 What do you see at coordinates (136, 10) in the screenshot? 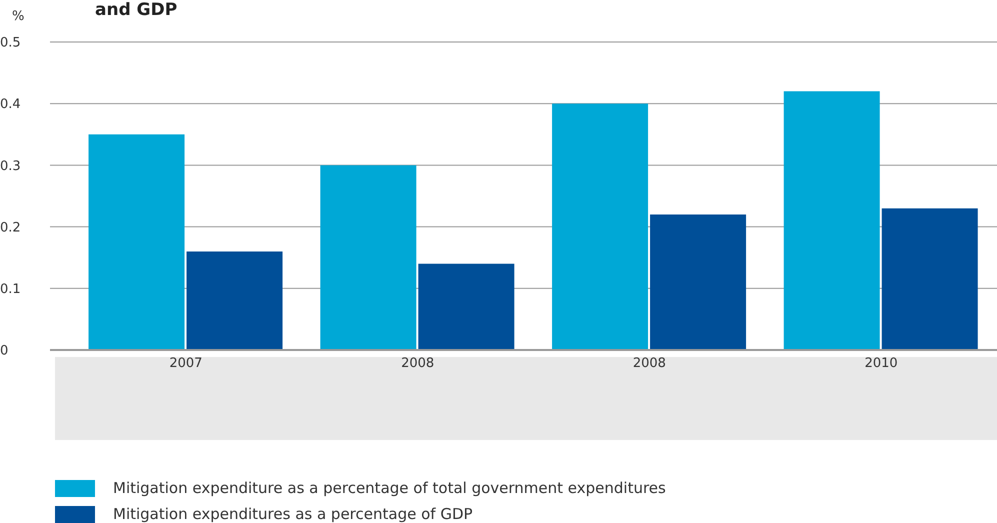
I see `chart-title: and GDP` at bounding box center [136, 10].